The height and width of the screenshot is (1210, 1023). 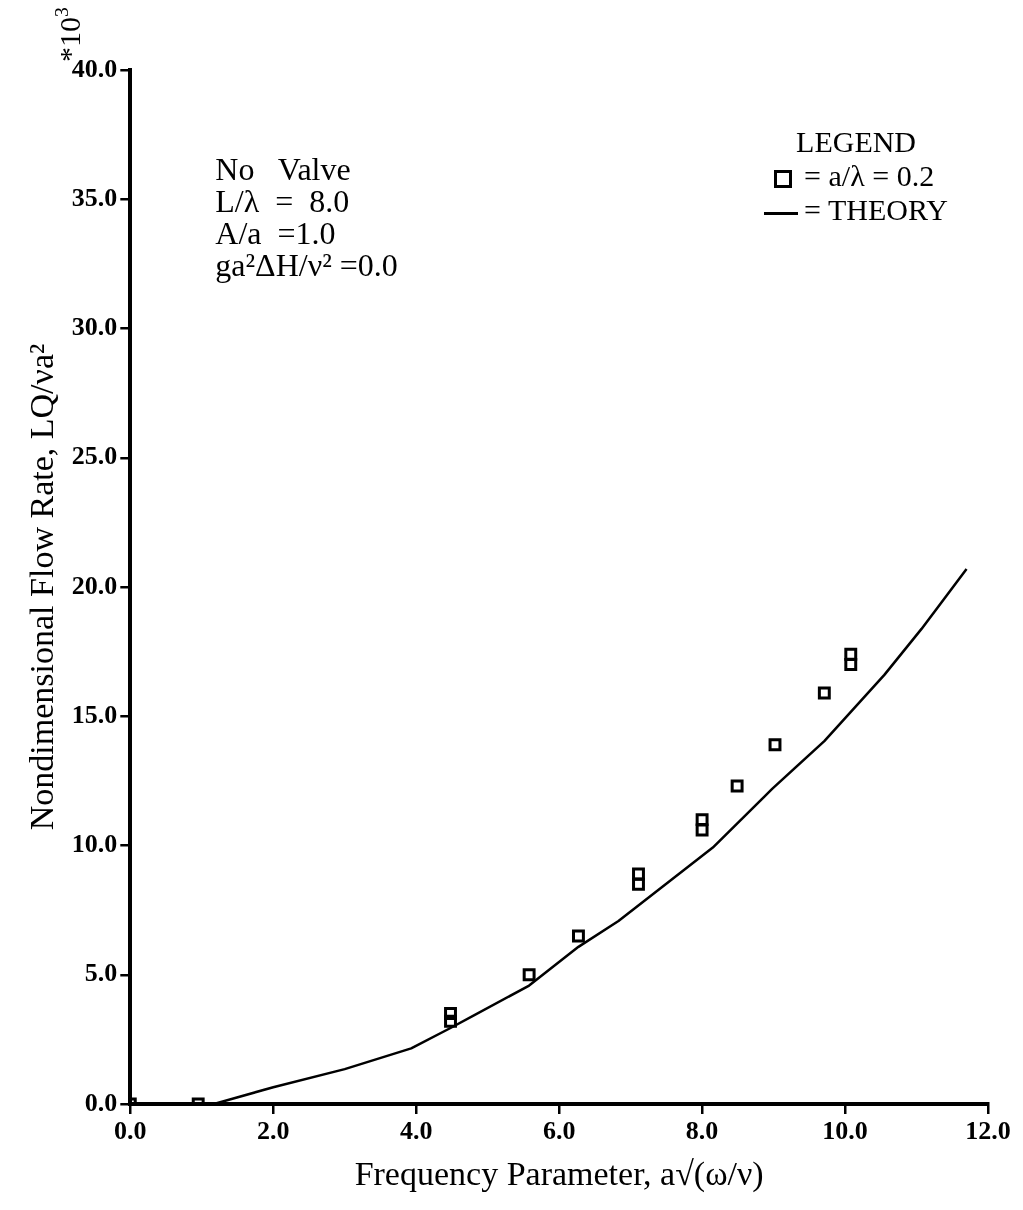 What do you see at coordinates (101, 973) in the screenshot?
I see `y-tick-label: 5.0` at bounding box center [101, 973].